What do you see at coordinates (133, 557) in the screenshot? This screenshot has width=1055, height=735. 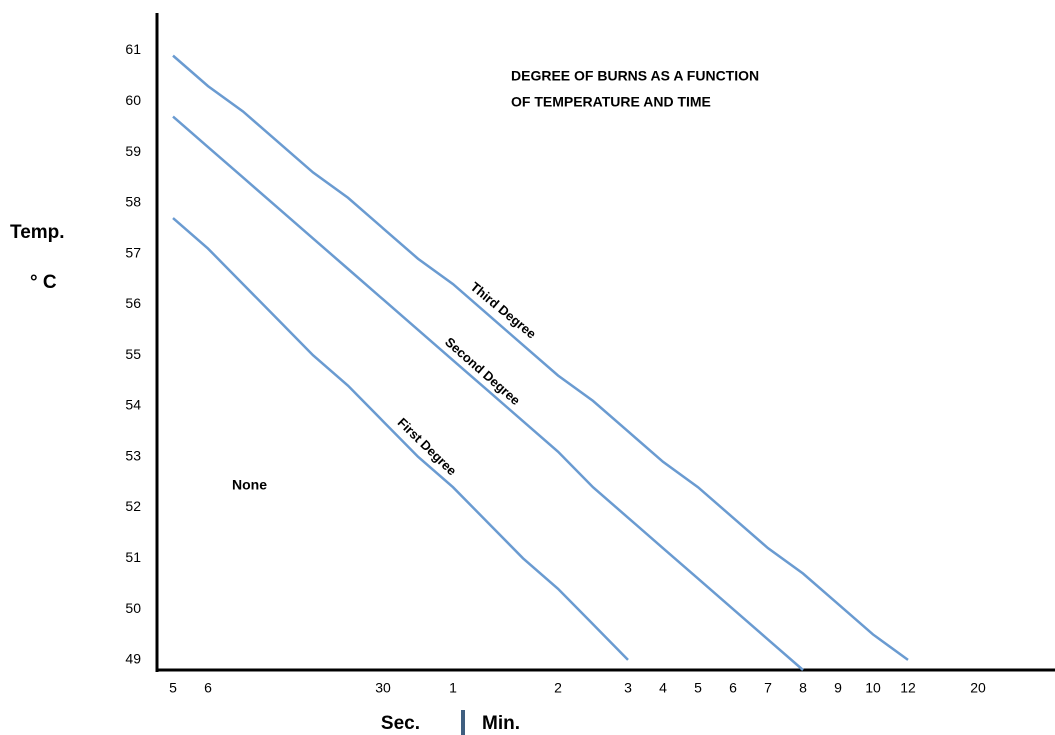 I see `y-tick-label: 51` at bounding box center [133, 557].